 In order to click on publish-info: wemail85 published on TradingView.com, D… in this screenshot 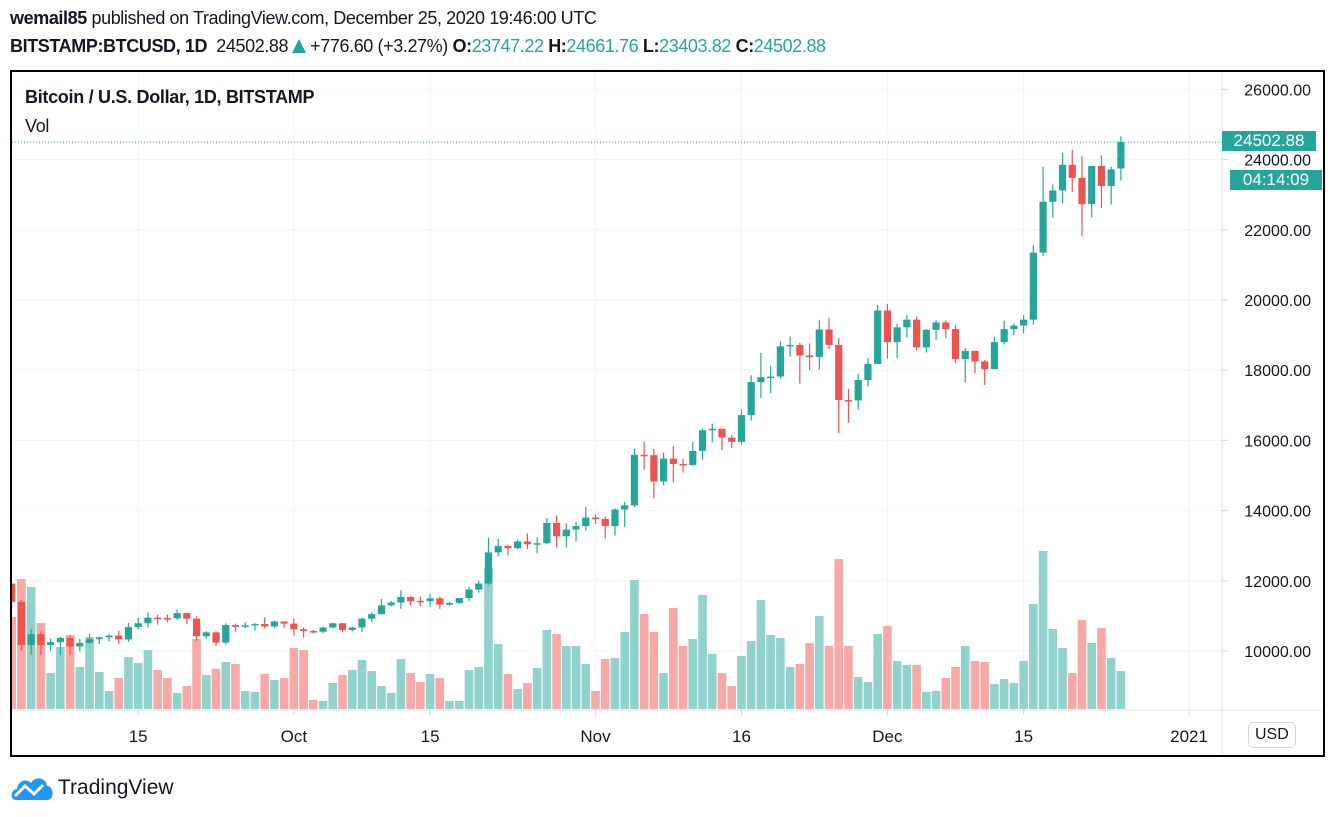, I will do `click(303, 18)`.